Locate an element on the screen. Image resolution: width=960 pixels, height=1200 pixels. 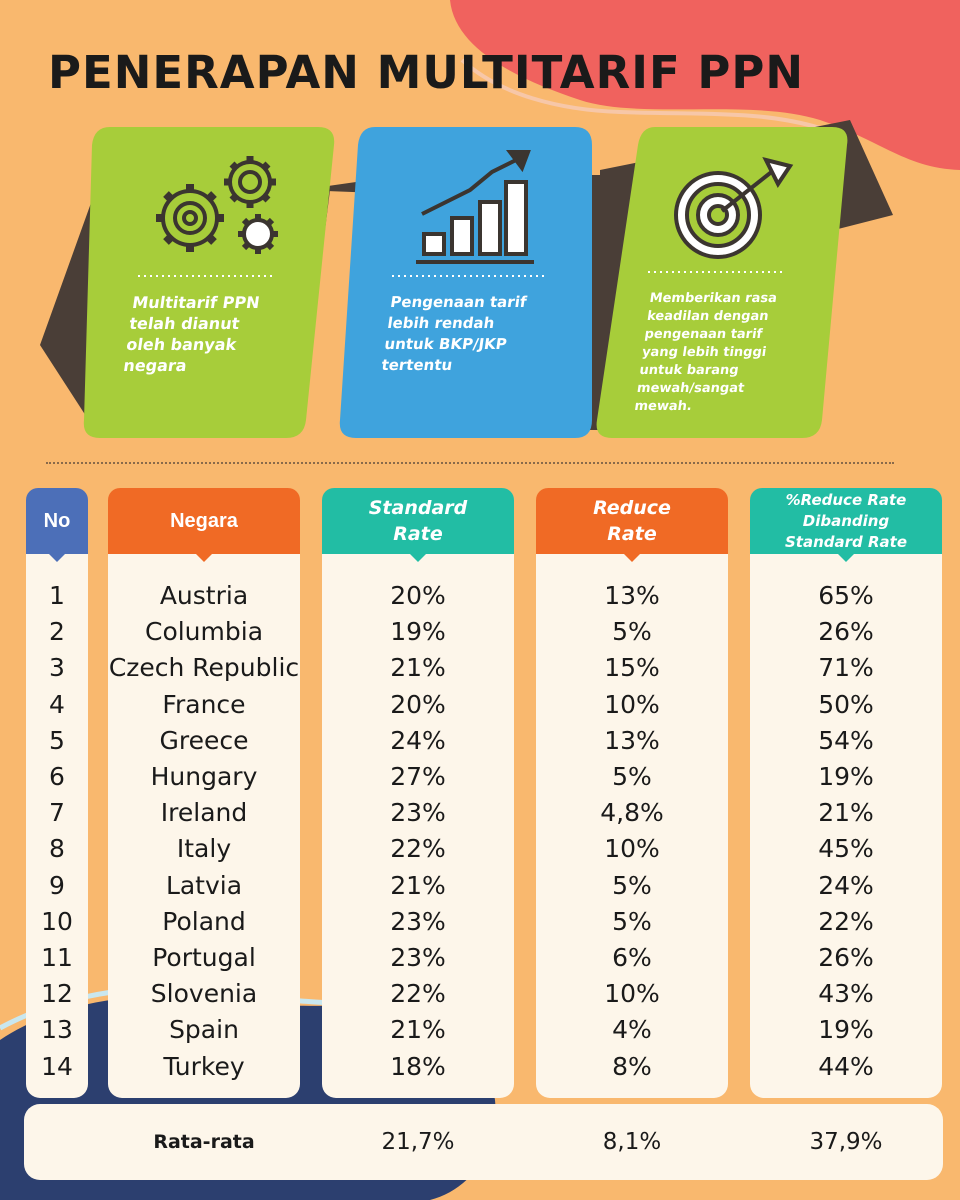
card3-line: untuk barang is located at coordinates (689, 370).